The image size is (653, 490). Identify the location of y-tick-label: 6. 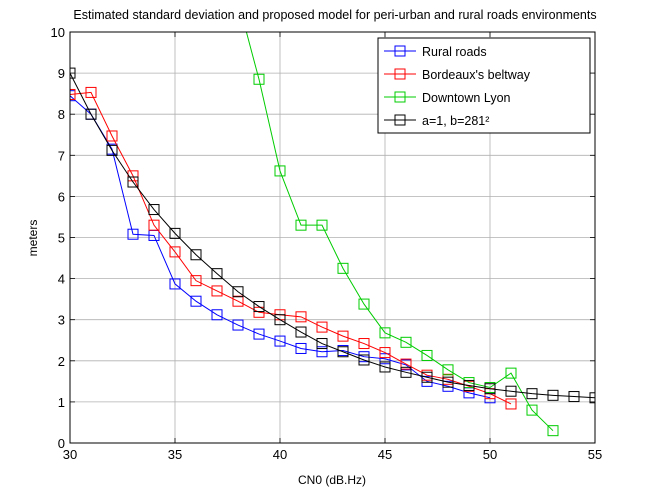
(61, 196).